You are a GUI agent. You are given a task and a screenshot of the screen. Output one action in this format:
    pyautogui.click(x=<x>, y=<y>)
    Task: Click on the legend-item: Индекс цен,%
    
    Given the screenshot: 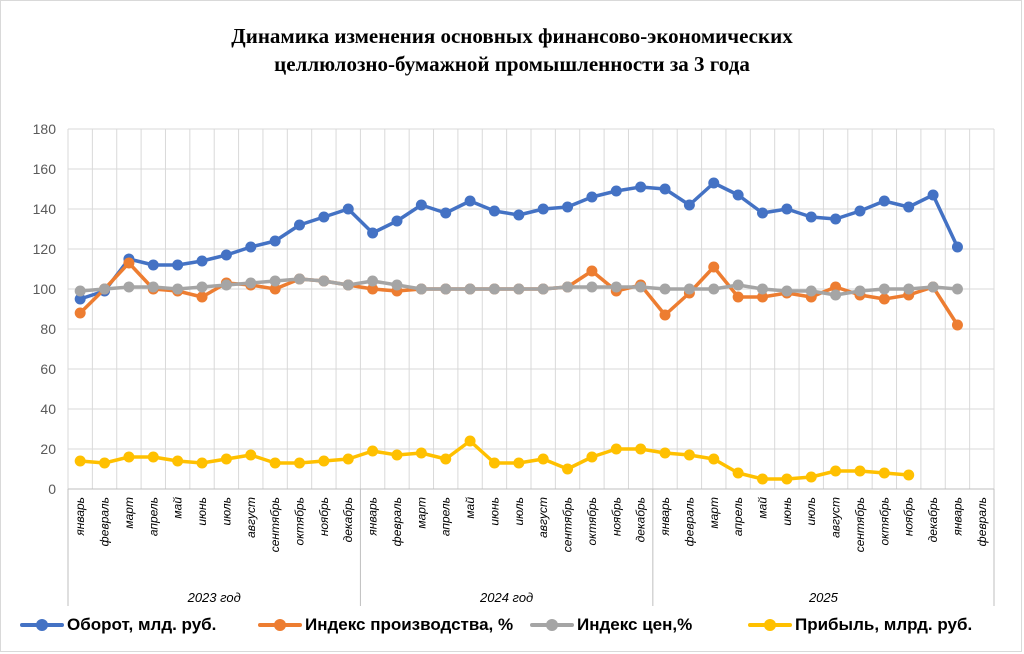 What is the action you would take?
    pyautogui.click(x=611, y=625)
    